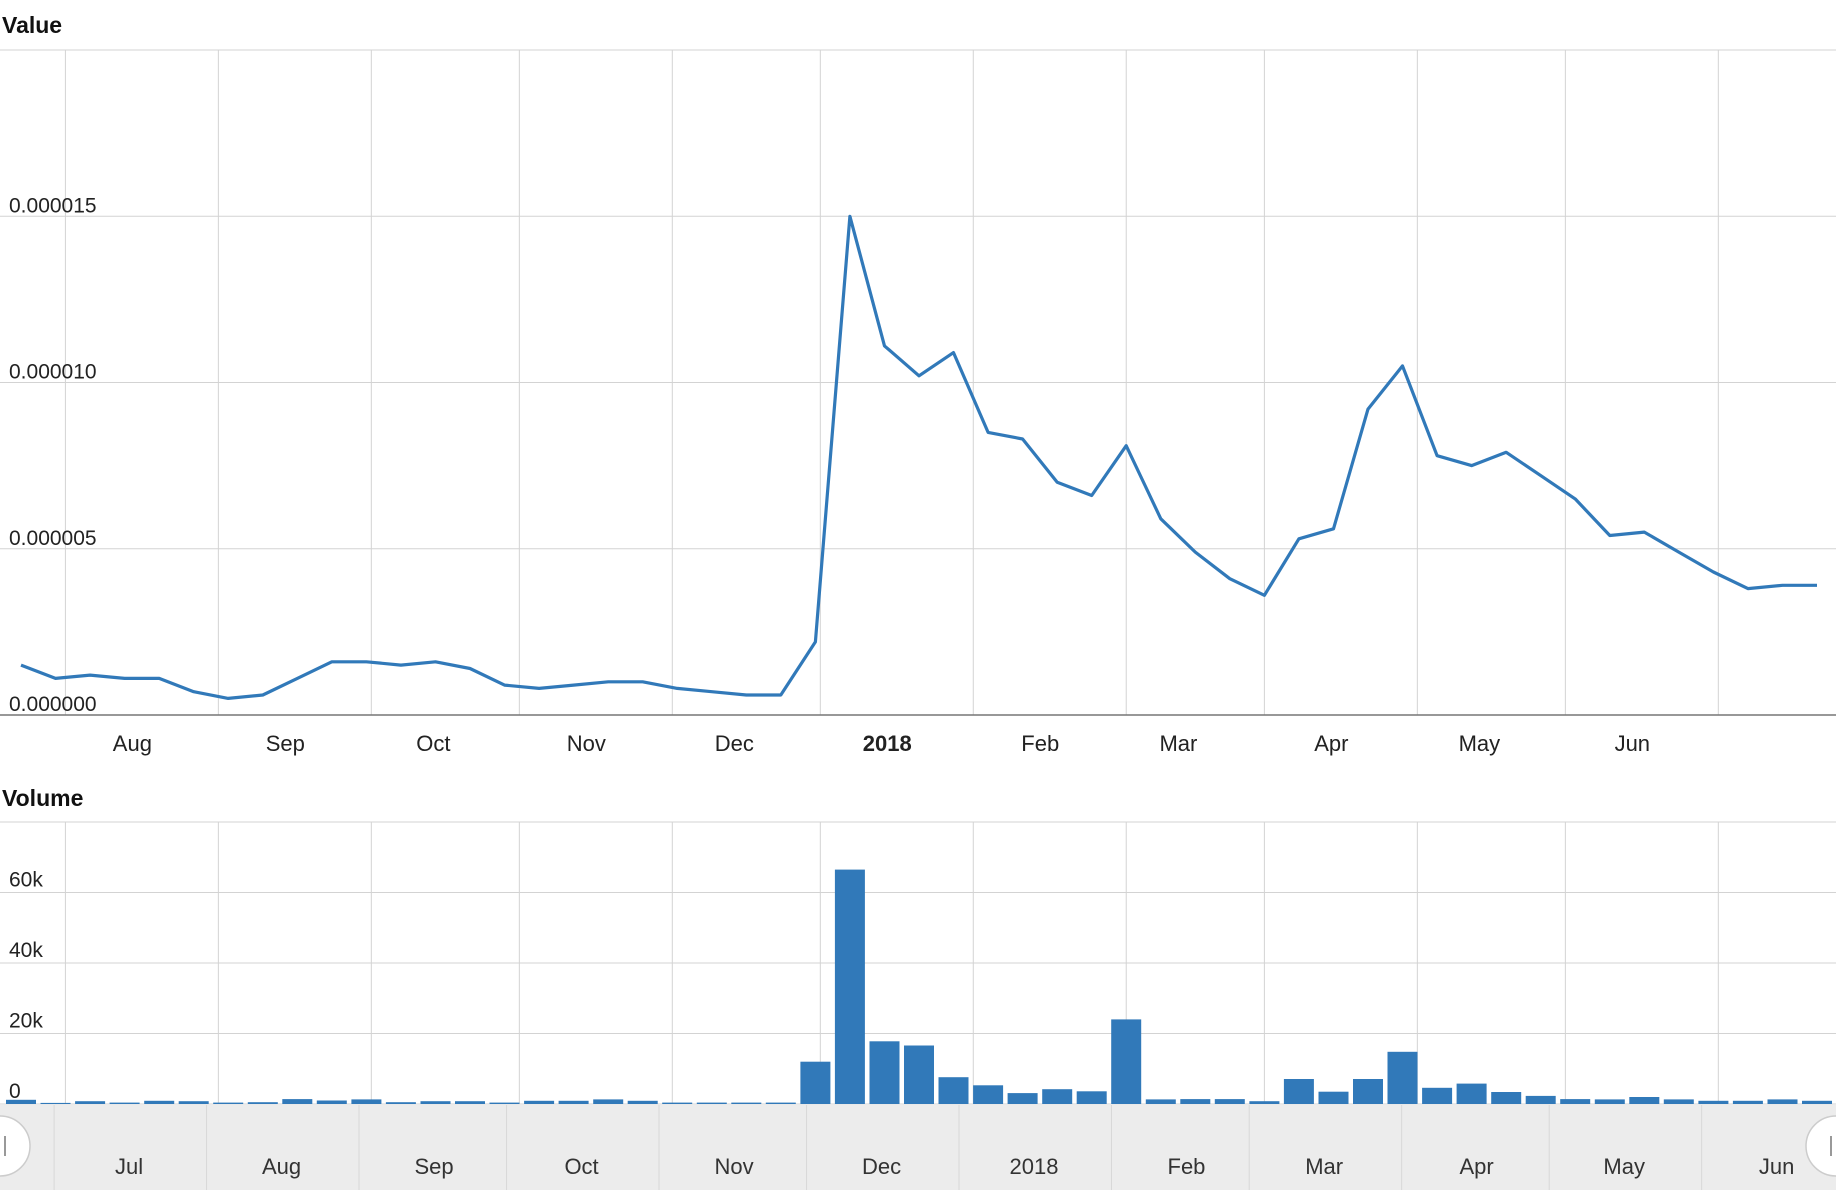 This screenshot has width=1836, height=1200. I want to click on navigator-tick-label: Mar, so click(1324, 1166).